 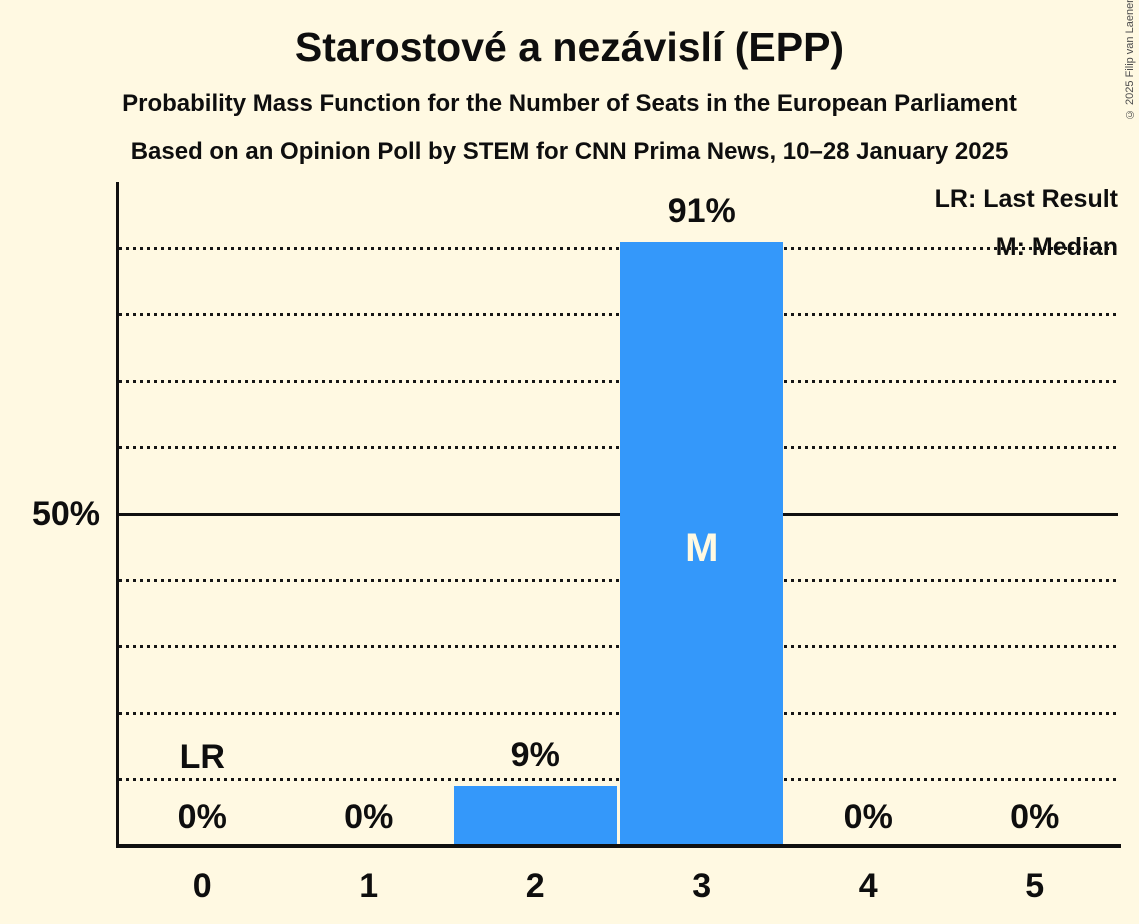 I want to click on gridline-dotted-70pct, so click(x=618, y=381).